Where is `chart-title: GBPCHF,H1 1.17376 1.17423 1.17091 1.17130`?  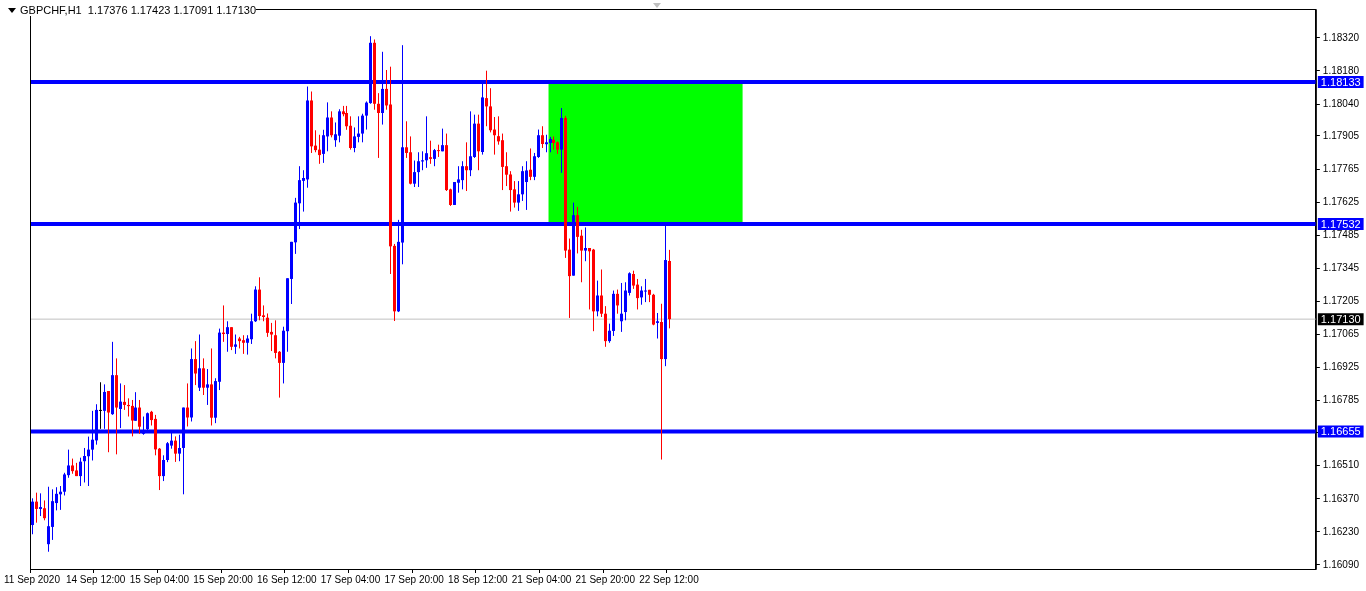
chart-title: GBPCHF,H1 1.17376 1.17423 1.17091 1.17130 is located at coordinates (138, 10).